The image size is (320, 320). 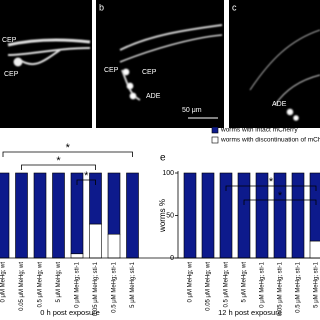 I want to click on chart-title: 0 h post exposure, so click(x=70, y=312).